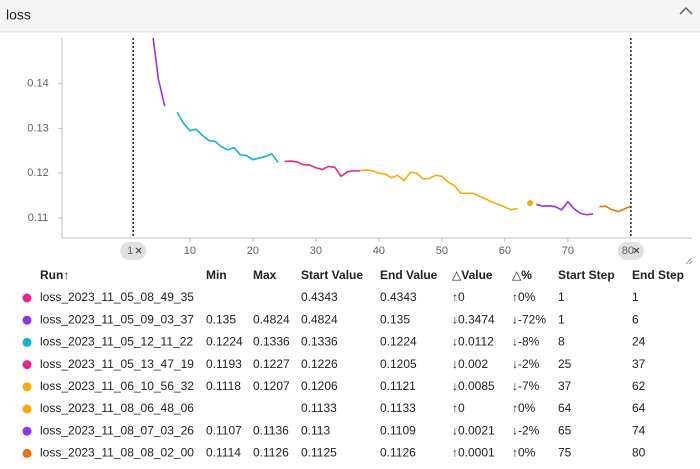 Image resolution: width=700 pixels, height=469 pixels. I want to click on table-cell: 74, so click(639, 430).